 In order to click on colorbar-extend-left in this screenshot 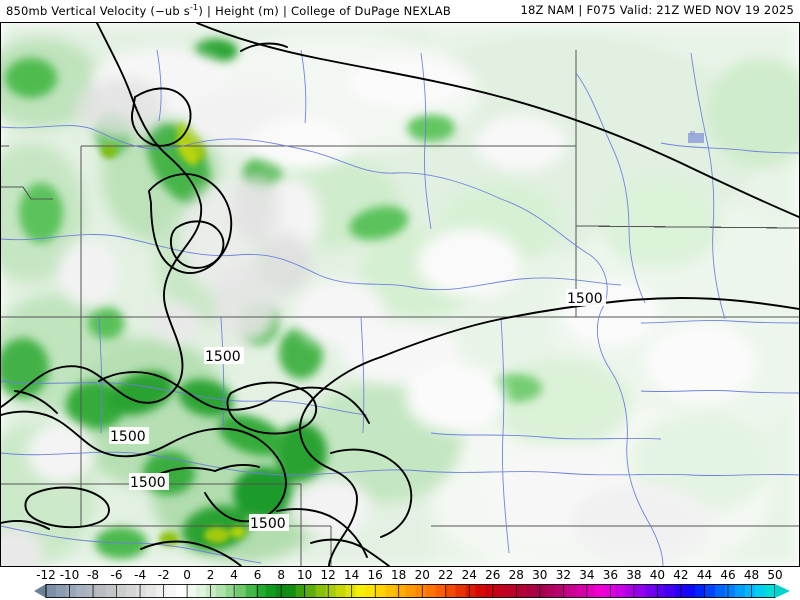, I will do `click(40, 591)`.